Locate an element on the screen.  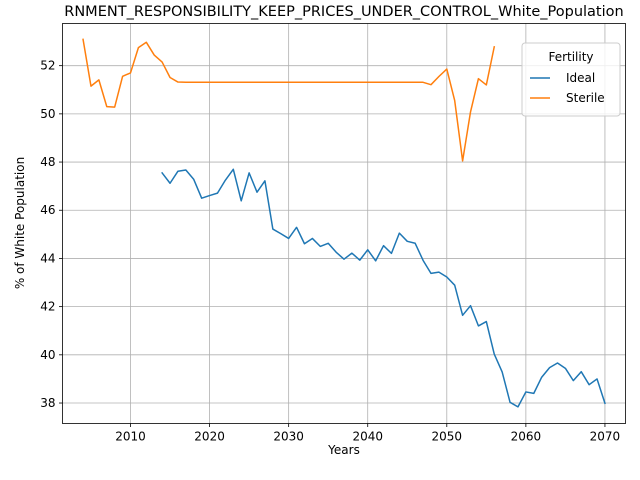
y-tick-label: 48 is located at coordinates (47, 162).